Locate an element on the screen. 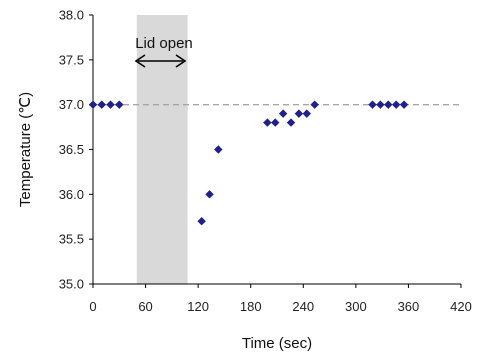  annotation-layer: Lid open is located at coordinates (163, 51).